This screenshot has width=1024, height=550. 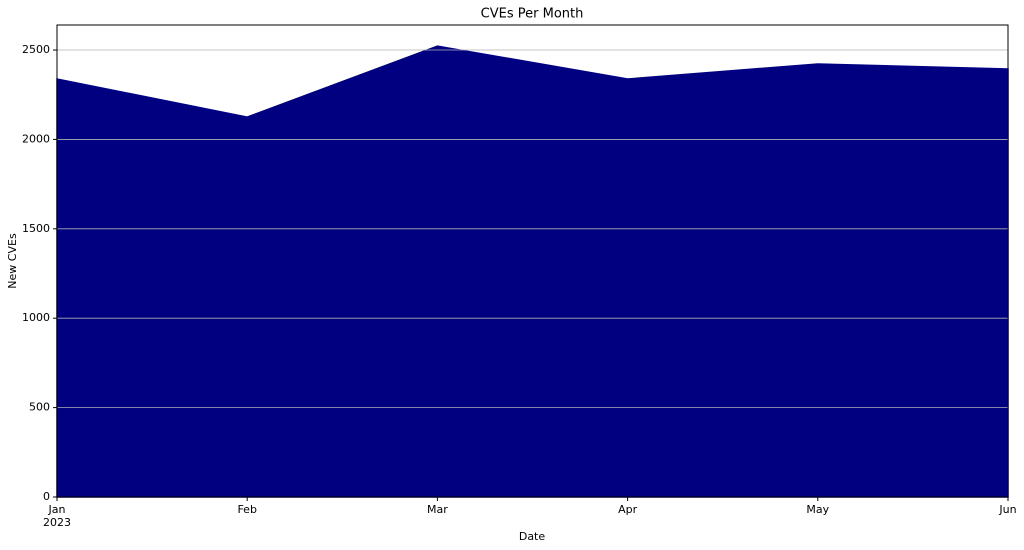 I want to click on x-tick-label: Feb, so click(x=246, y=509).